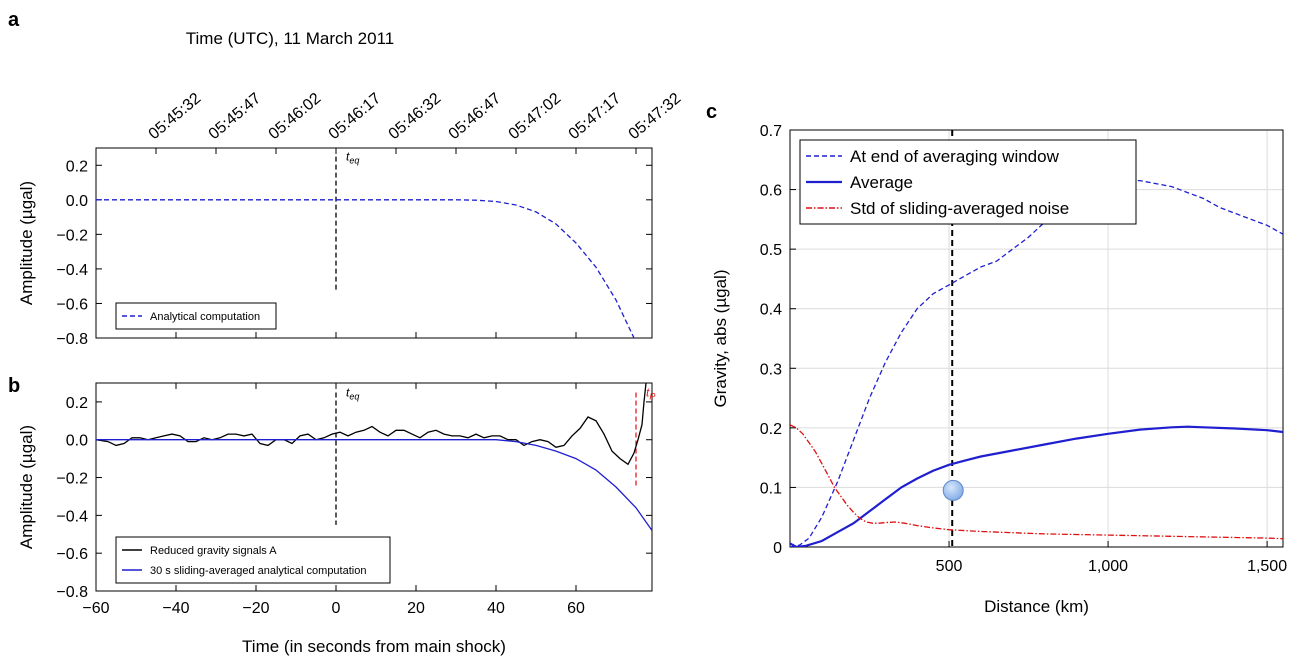  What do you see at coordinates (336, 608) in the screenshot?
I see `x-tick-label: 0` at bounding box center [336, 608].